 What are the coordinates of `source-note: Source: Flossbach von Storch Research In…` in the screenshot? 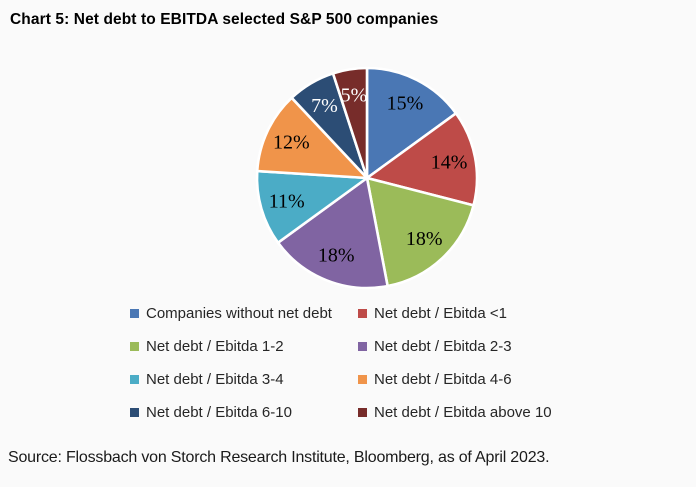 It's located at (279, 457).